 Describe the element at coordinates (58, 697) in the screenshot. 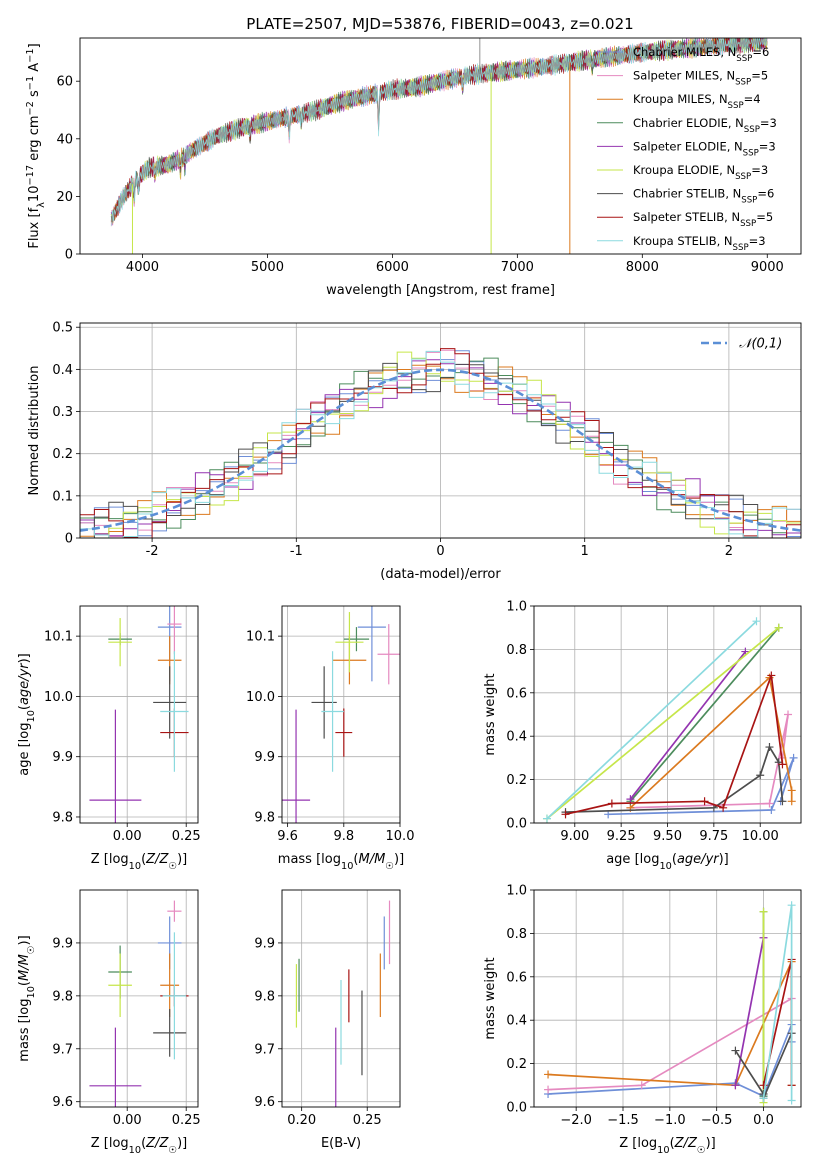

I see `y-tick-label: 10.0` at that location.